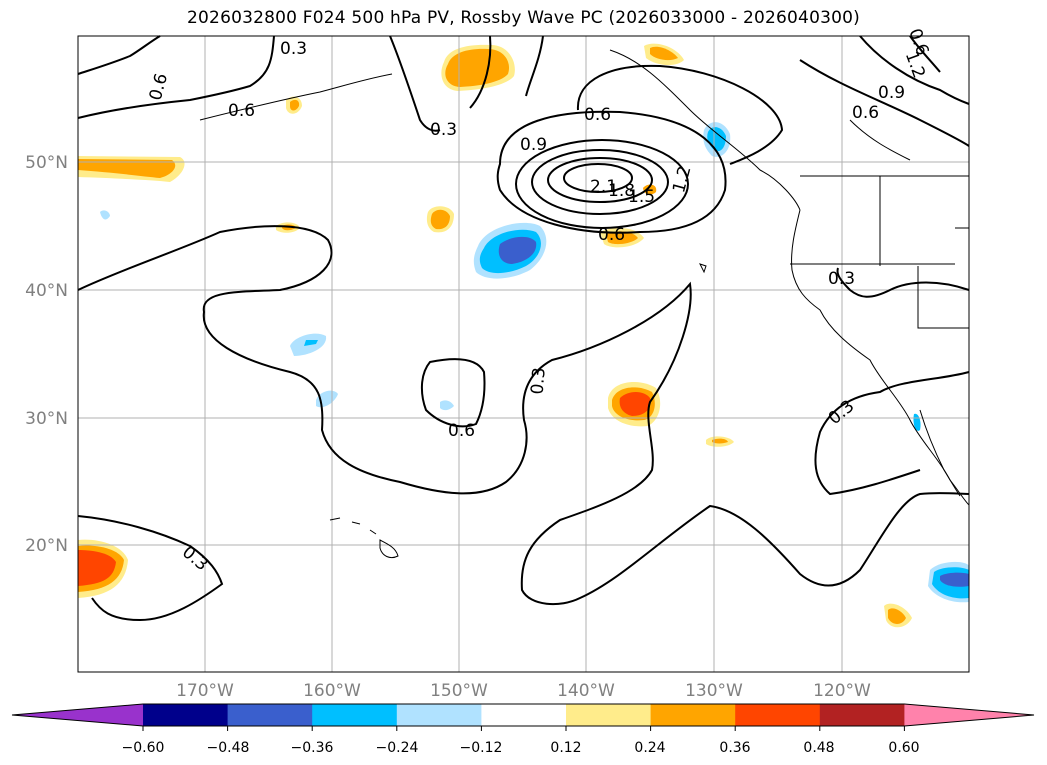 The height and width of the screenshot is (765, 1047). I want to click on colorbar-tick-label: 0.12, so click(565, 748).